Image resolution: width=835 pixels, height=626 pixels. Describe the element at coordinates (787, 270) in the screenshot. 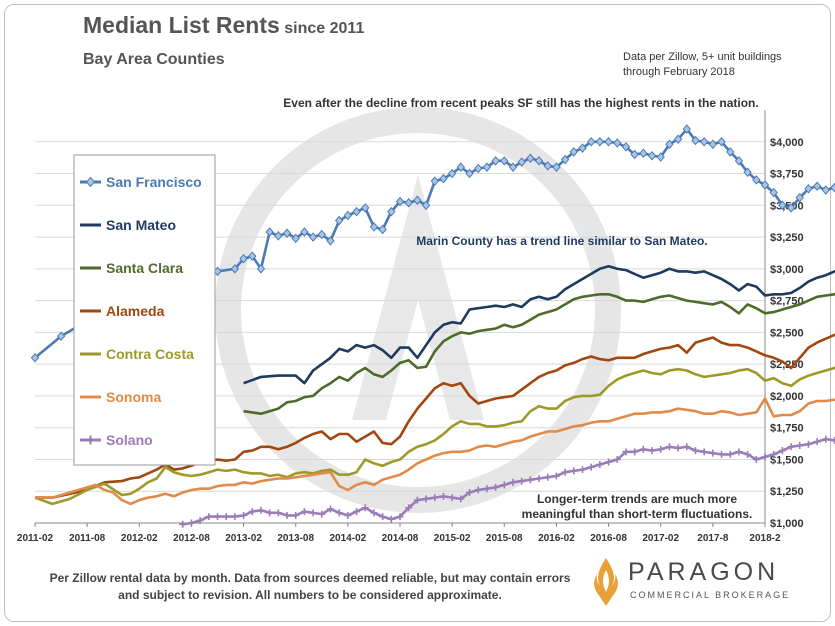

I see `y-tick-label: $3,000` at that location.